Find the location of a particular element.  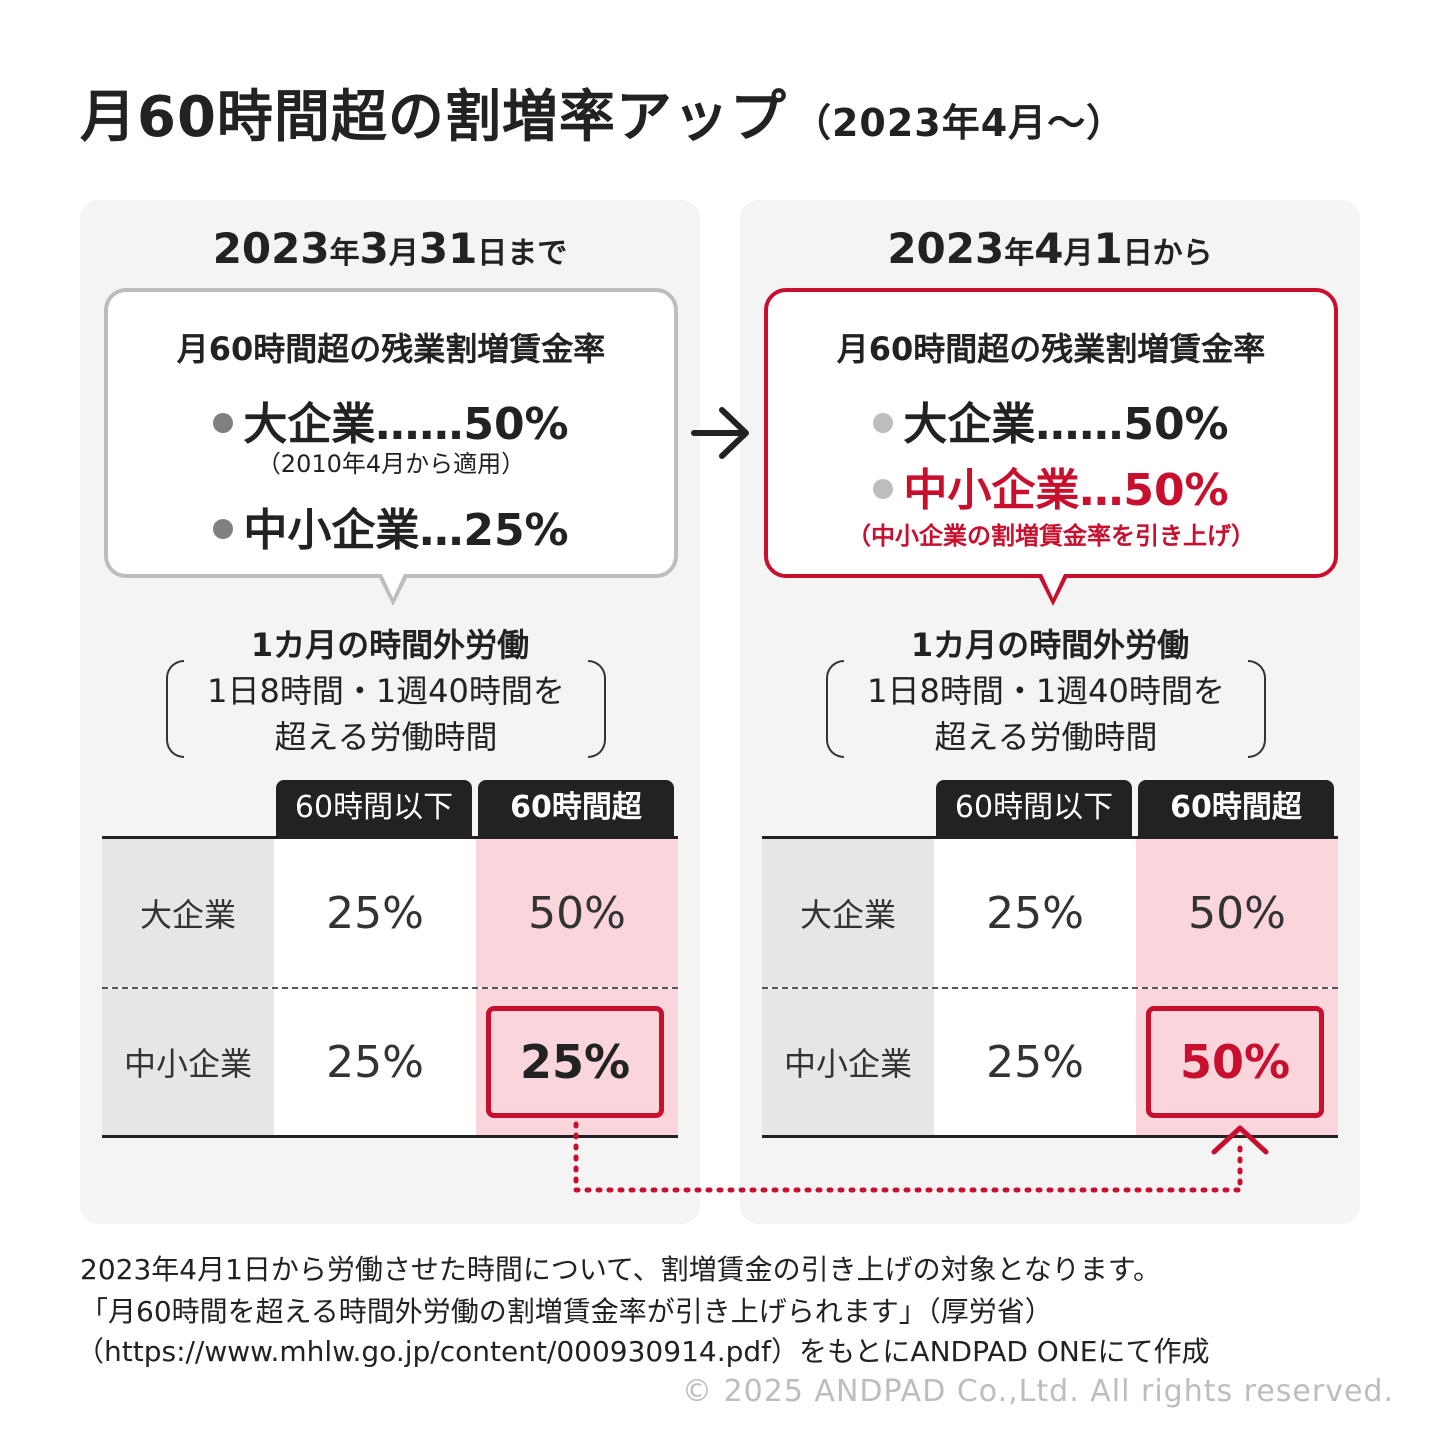

rate-sme: 中小企業…50% is located at coordinates (1051, 486).